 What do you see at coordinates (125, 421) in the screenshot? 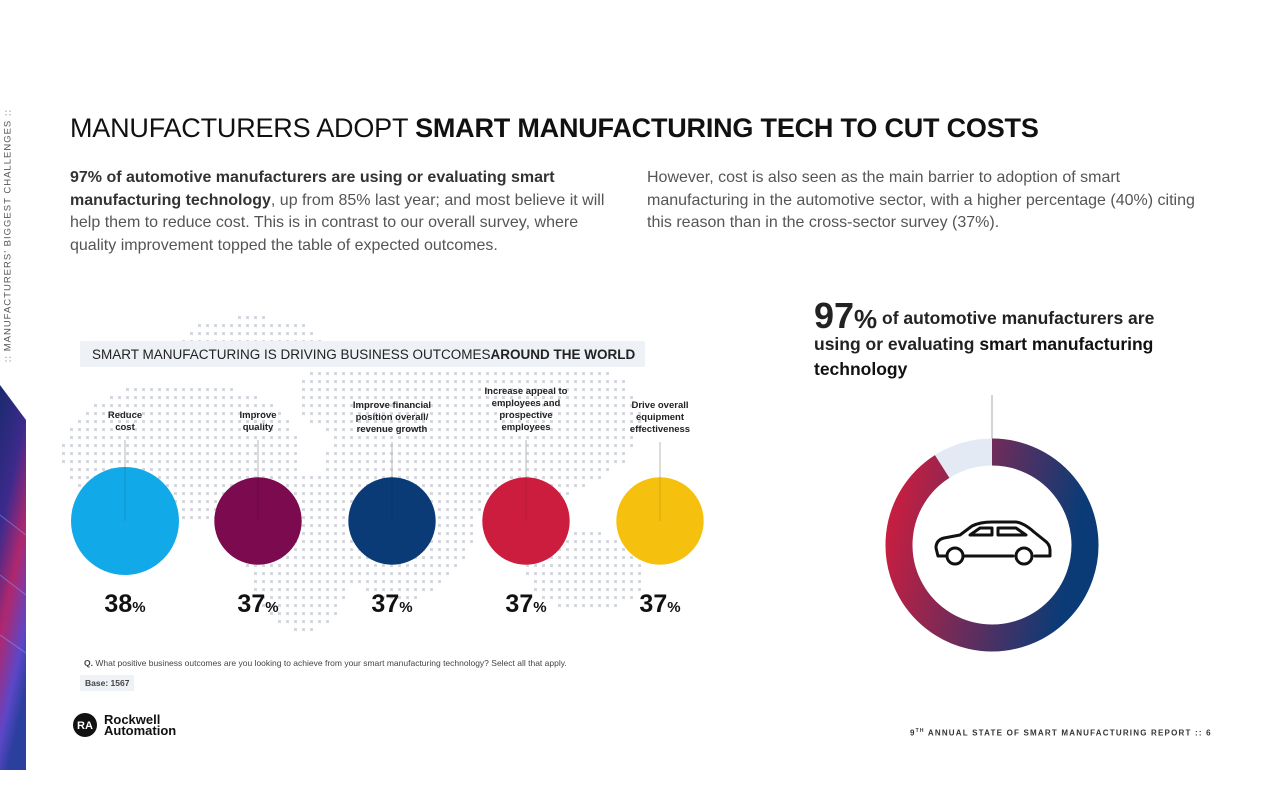
I see `category-label-1: Reduce cost` at bounding box center [125, 421].